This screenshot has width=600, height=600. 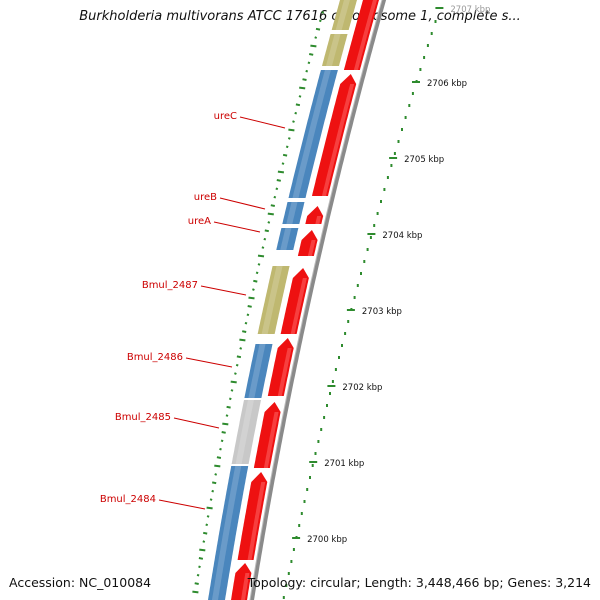 I want to click on gene-label-Bmul_2487: Bmul_2487, so click(x=194, y=288).